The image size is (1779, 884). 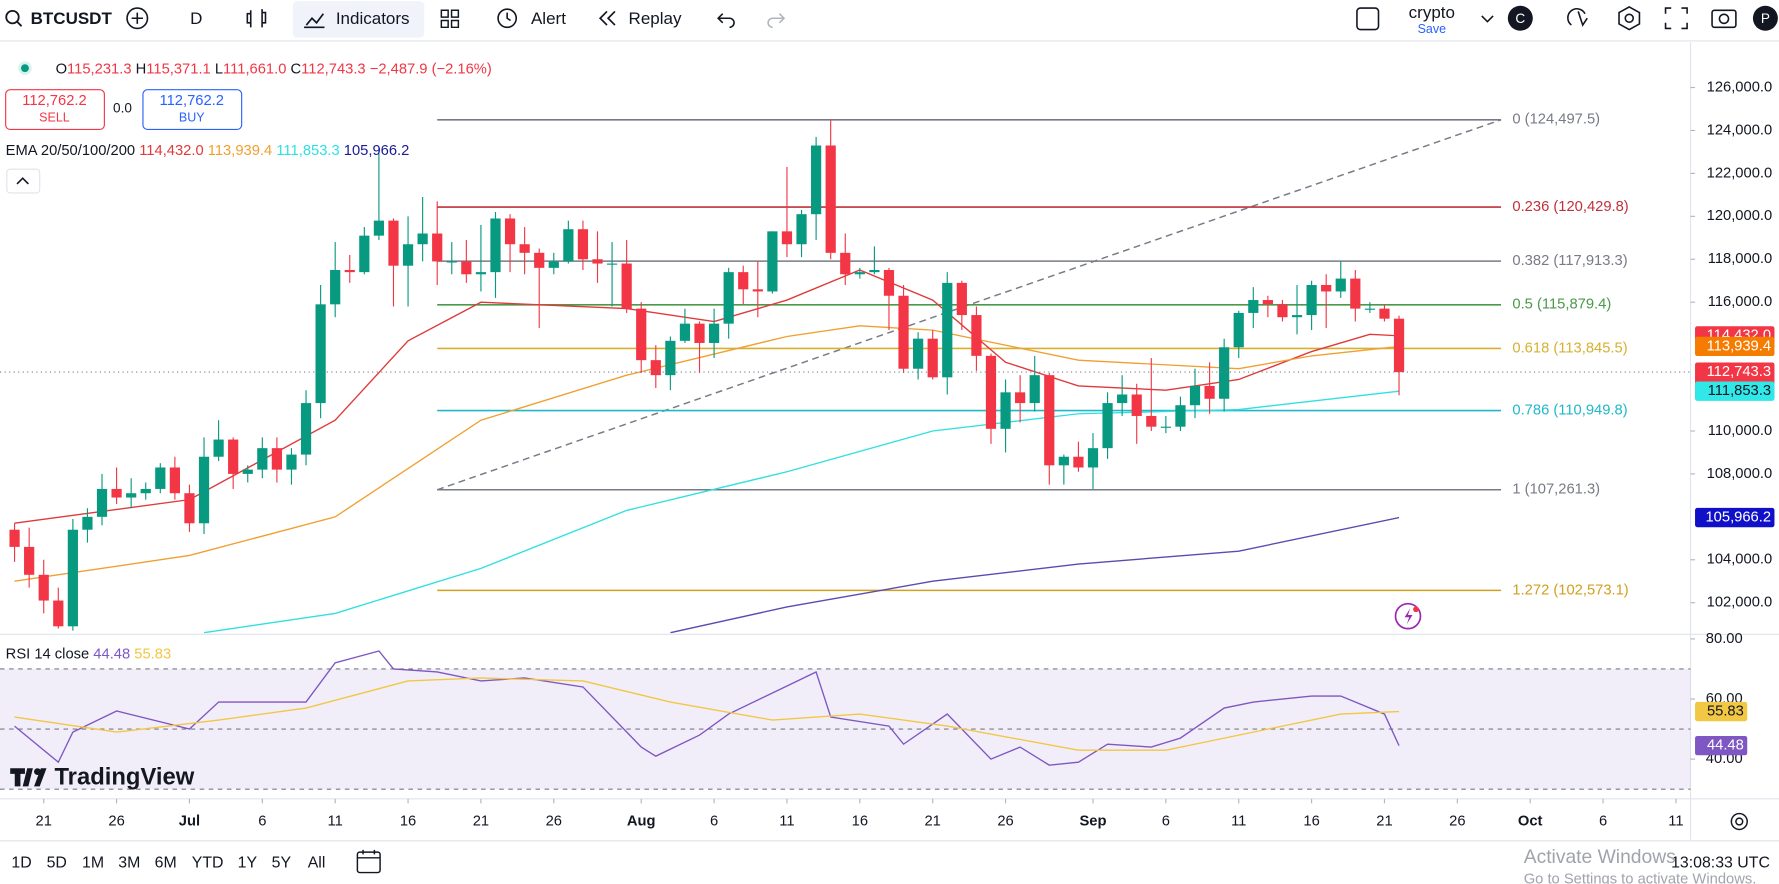 What do you see at coordinates (137, 18) in the screenshot?
I see `compare-button` at bounding box center [137, 18].